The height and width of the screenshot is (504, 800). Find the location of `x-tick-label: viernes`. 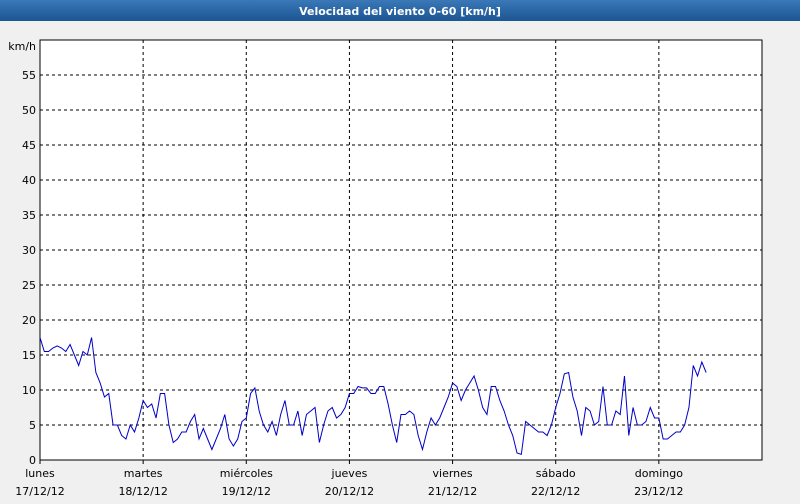

x-tick-label: viernes is located at coordinates (453, 473).